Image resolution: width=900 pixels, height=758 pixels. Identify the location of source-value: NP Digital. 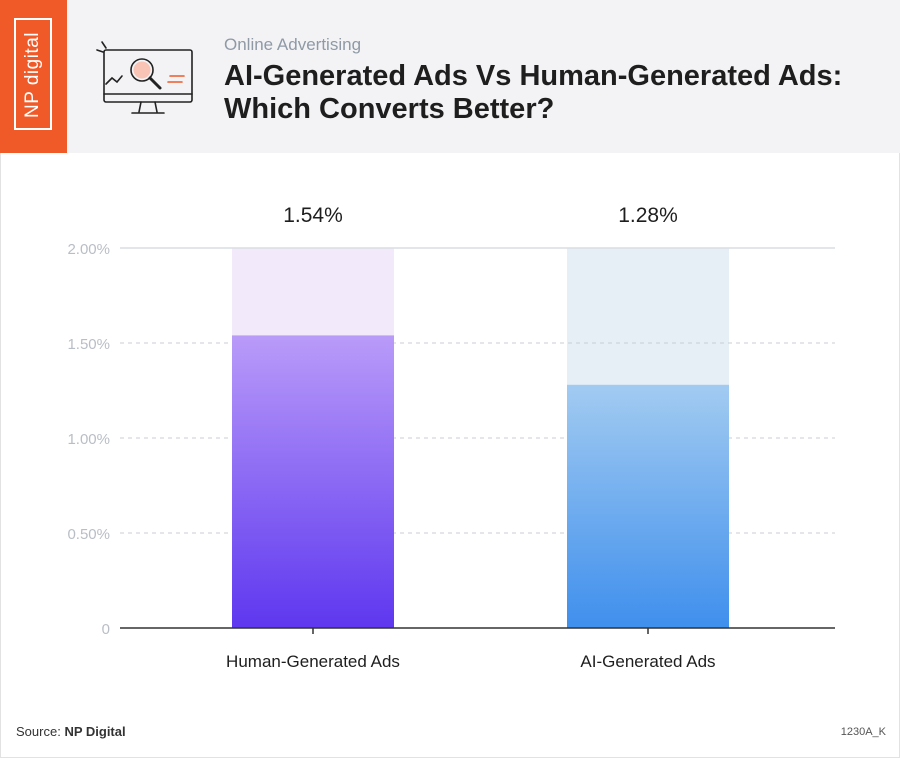
(95, 731).